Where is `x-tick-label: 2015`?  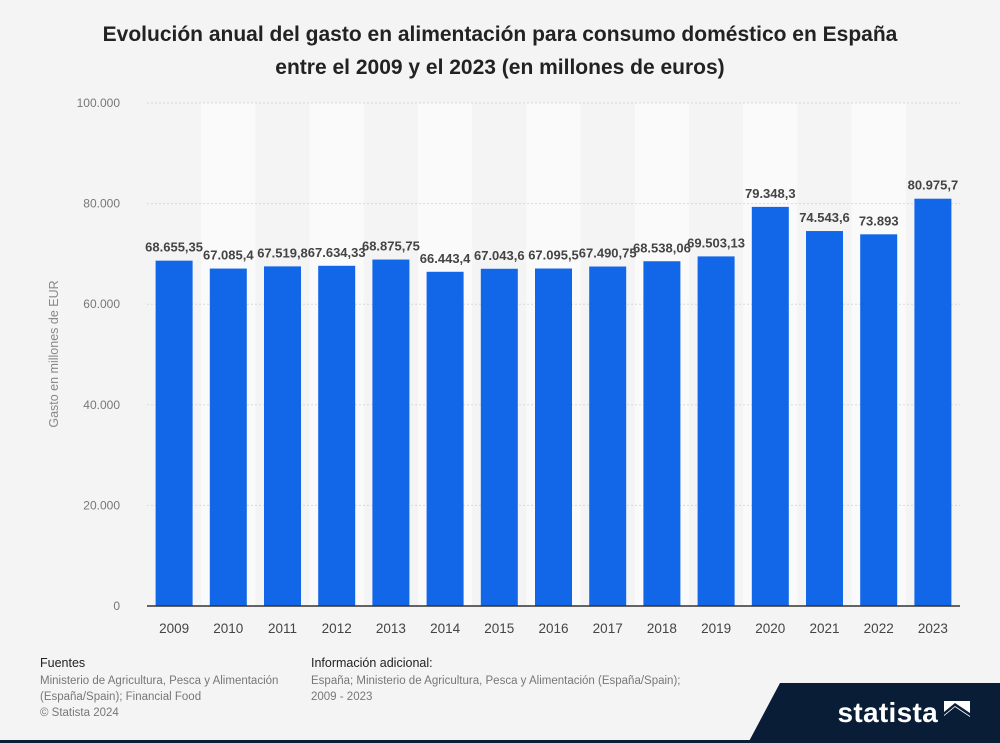 x-tick-label: 2015 is located at coordinates (499, 628).